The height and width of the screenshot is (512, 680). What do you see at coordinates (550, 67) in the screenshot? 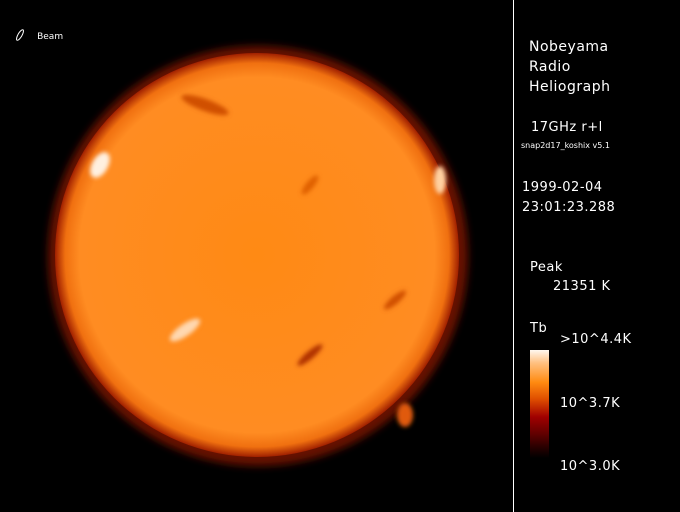
I see `title-line-2: Radio` at bounding box center [550, 67].